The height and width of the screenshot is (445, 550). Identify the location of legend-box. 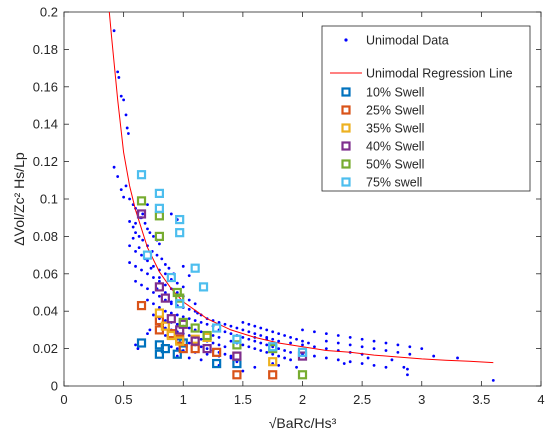
(426, 108).